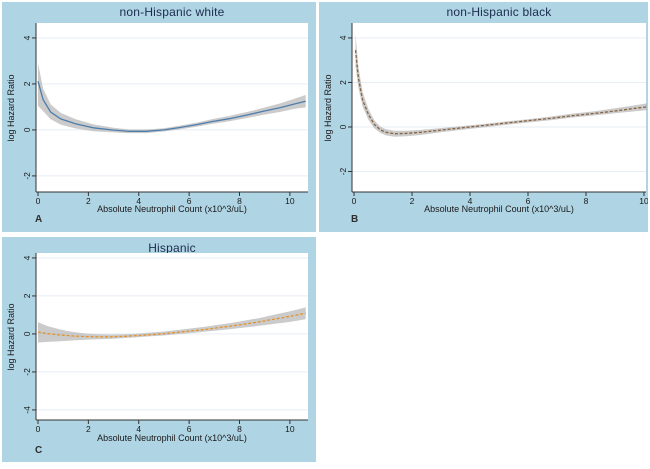 The height and width of the screenshot is (469, 650). I want to click on panel-letter: A, so click(39, 219).